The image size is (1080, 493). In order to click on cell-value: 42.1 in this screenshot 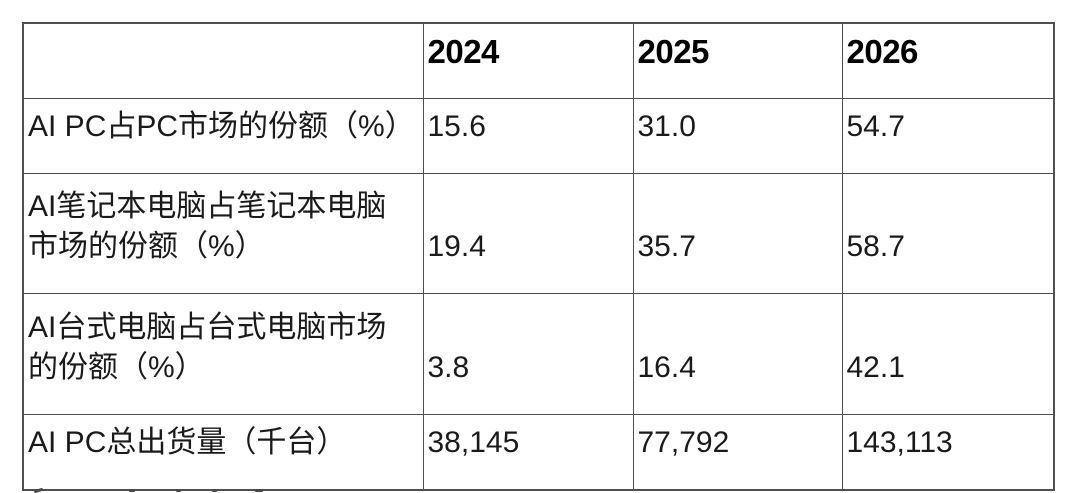, I will do `click(948, 354)`.